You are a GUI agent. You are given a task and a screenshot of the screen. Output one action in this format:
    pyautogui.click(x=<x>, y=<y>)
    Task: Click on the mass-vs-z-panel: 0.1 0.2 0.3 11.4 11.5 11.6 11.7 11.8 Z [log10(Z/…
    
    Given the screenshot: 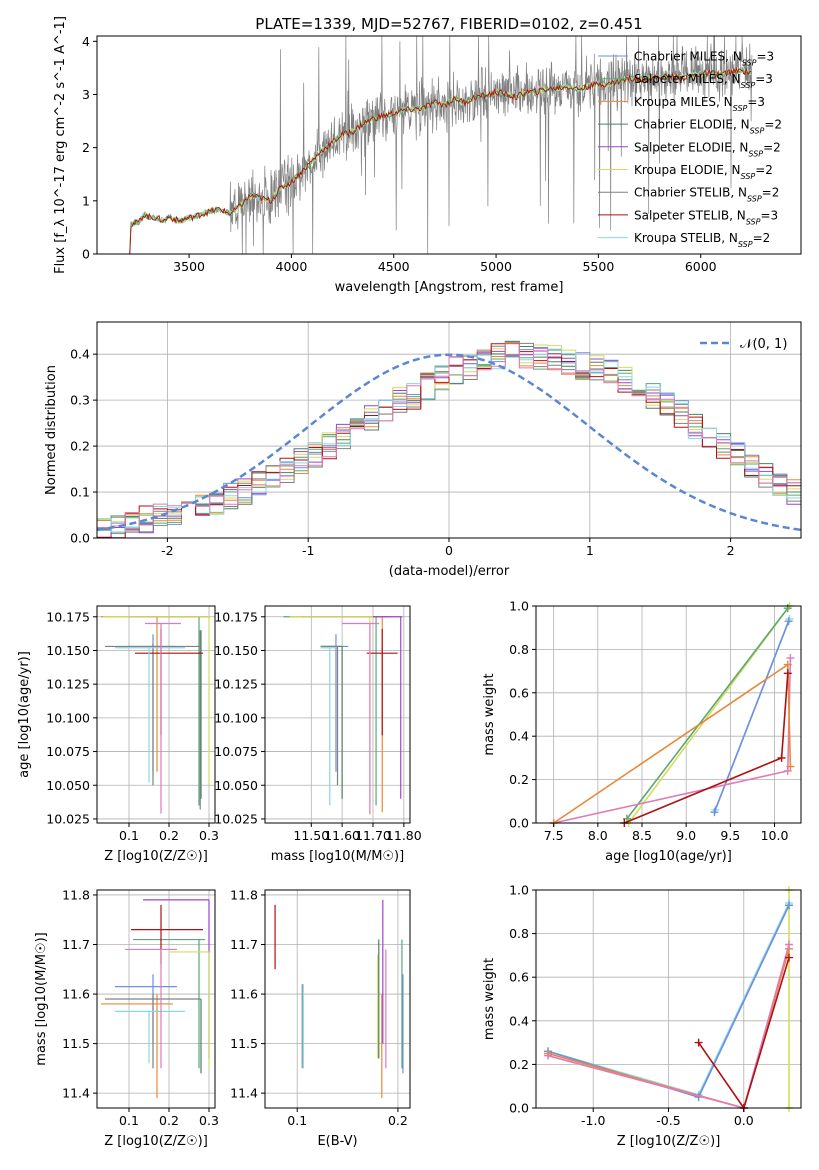 What is the action you would take?
    pyautogui.click(x=126, y=1018)
    